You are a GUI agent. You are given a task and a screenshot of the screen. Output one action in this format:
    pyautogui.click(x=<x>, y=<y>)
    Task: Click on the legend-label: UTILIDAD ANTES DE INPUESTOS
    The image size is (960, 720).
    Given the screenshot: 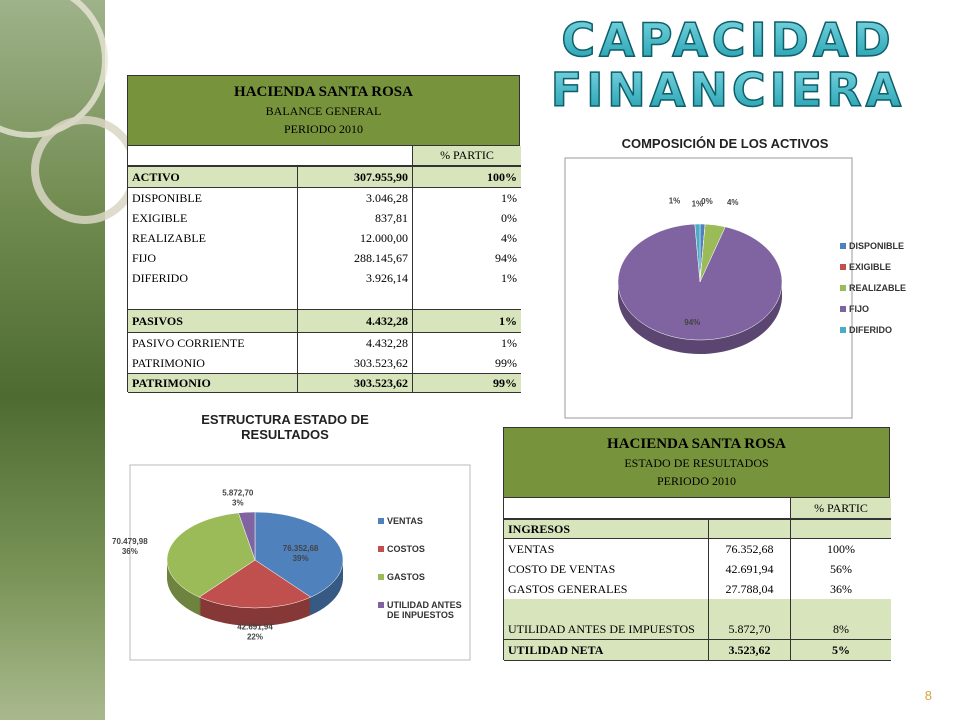 What is the action you would take?
    pyautogui.click(x=424, y=610)
    